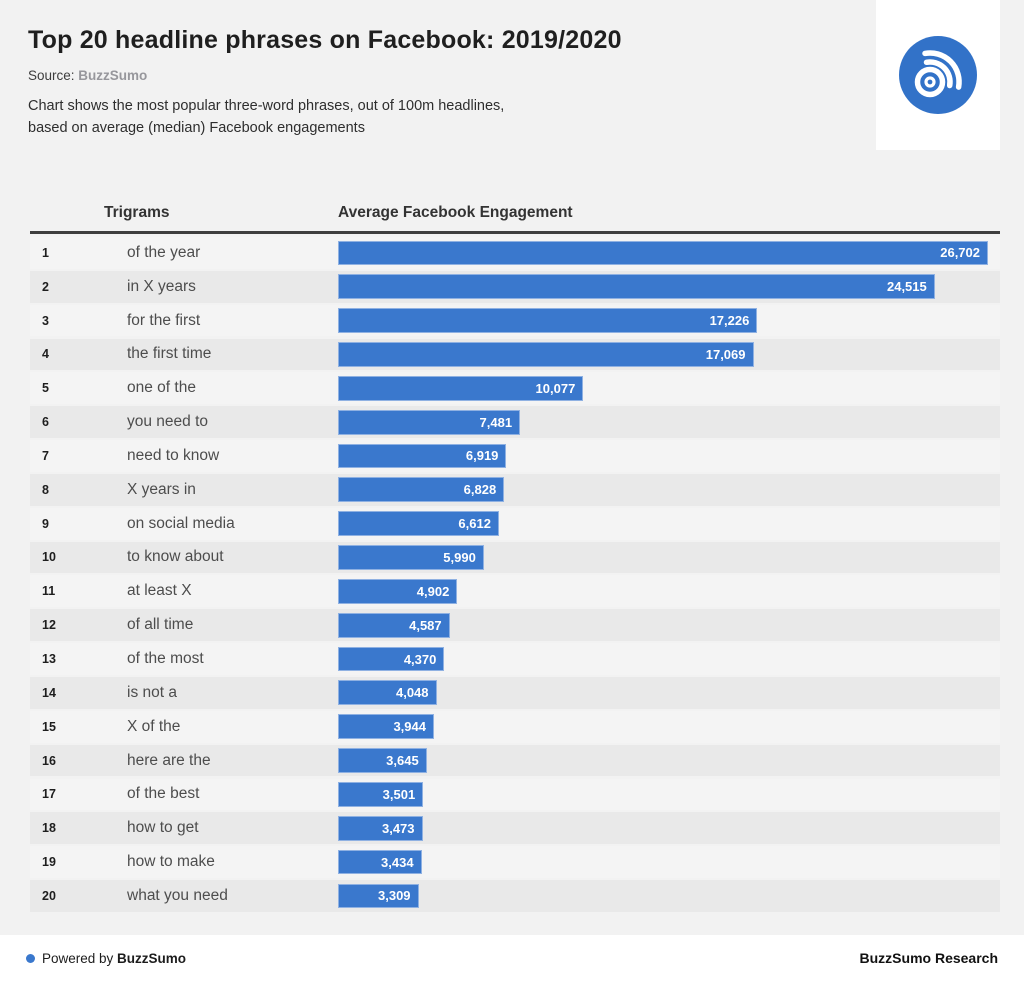 The width and height of the screenshot is (1024, 981). Describe the element at coordinates (663, 795) in the screenshot. I see `bar-track: 3,501` at that location.